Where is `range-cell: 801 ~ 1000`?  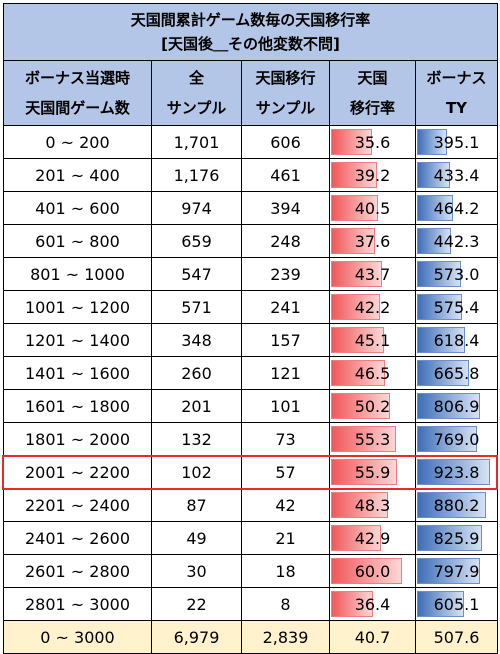
range-cell: 801 ~ 1000 is located at coordinates (77, 274).